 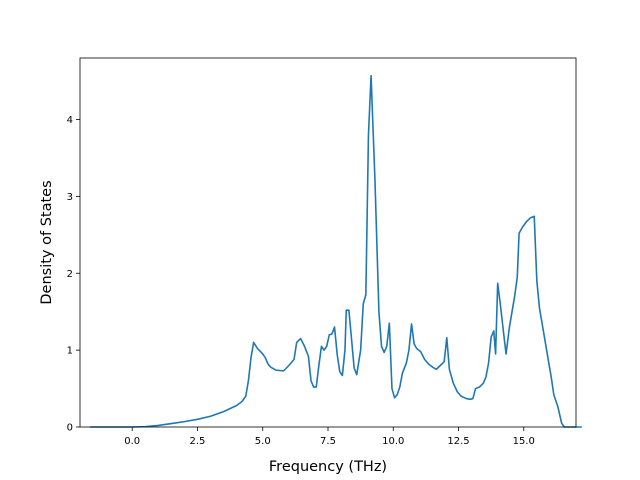 What do you see at coordinates (458, 441) in the screenshot?
I see `x-tick-label: 12.5` at bounding box center [458, 441].